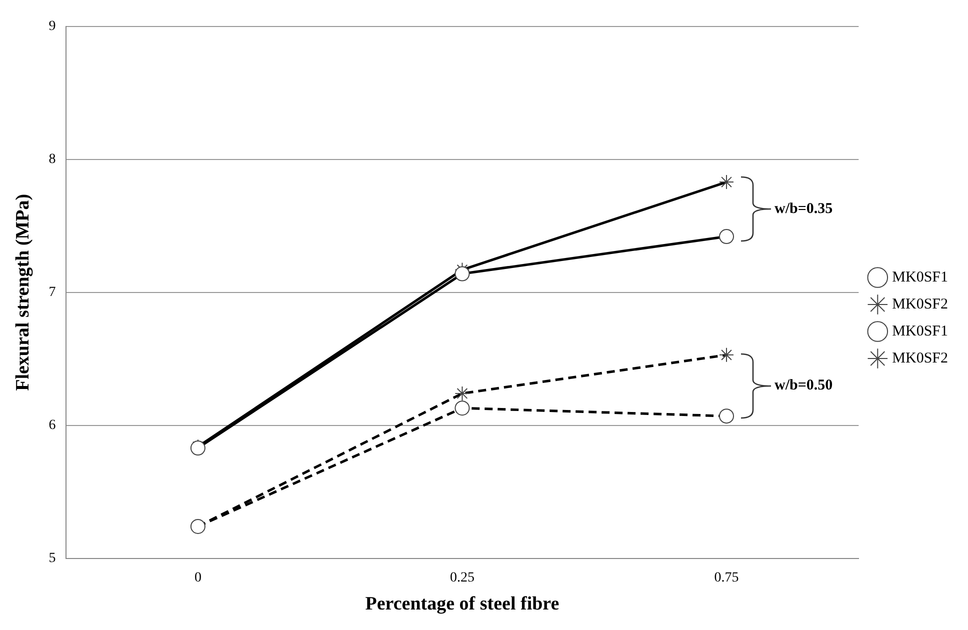 This screenshot has width=968, height=630. Describe the element at coordinates (23, 292) in the screenshot. I see `y-axis-title: Flexural strength (MPa)` at that location.